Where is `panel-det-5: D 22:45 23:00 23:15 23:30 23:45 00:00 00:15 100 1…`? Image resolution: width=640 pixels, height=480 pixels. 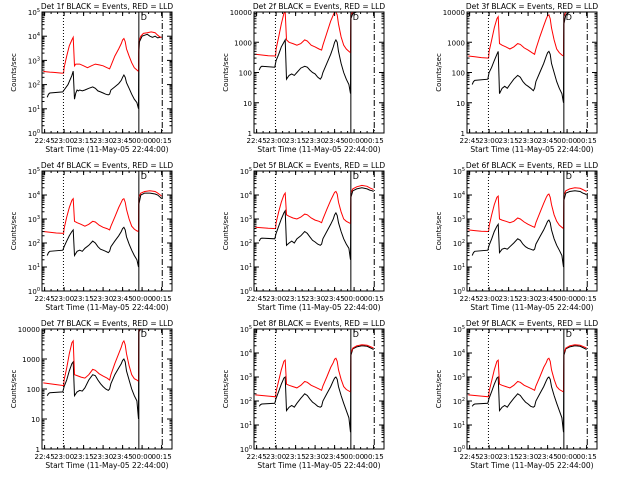 panel-det-5: D 22:45 23:00 23:15 23:30 23:45 00:00 00:15 100 1… is located at coordinates (303, 236).